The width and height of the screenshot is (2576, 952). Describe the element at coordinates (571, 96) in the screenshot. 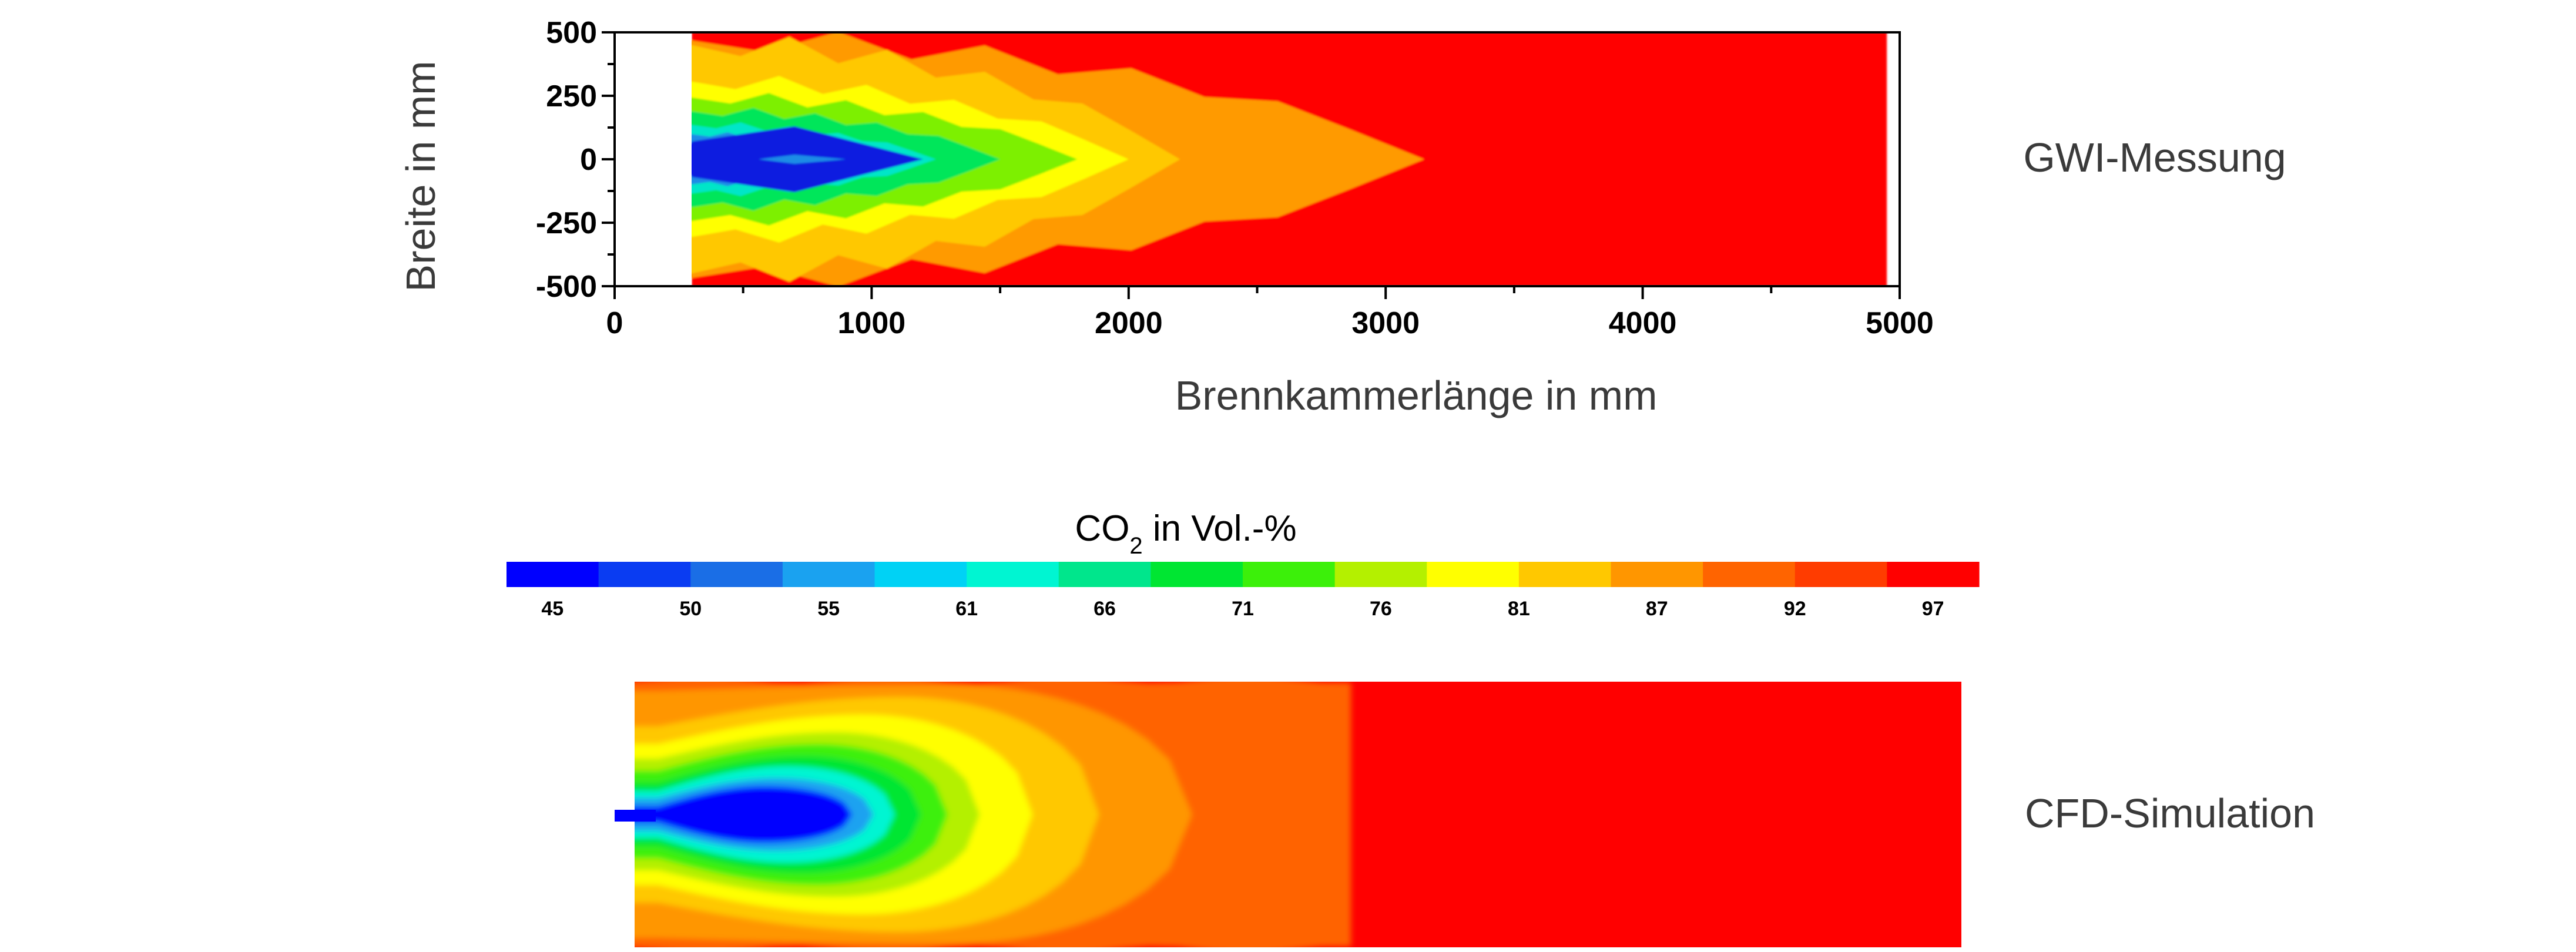

I see `y-tick-label: 250` at that location.